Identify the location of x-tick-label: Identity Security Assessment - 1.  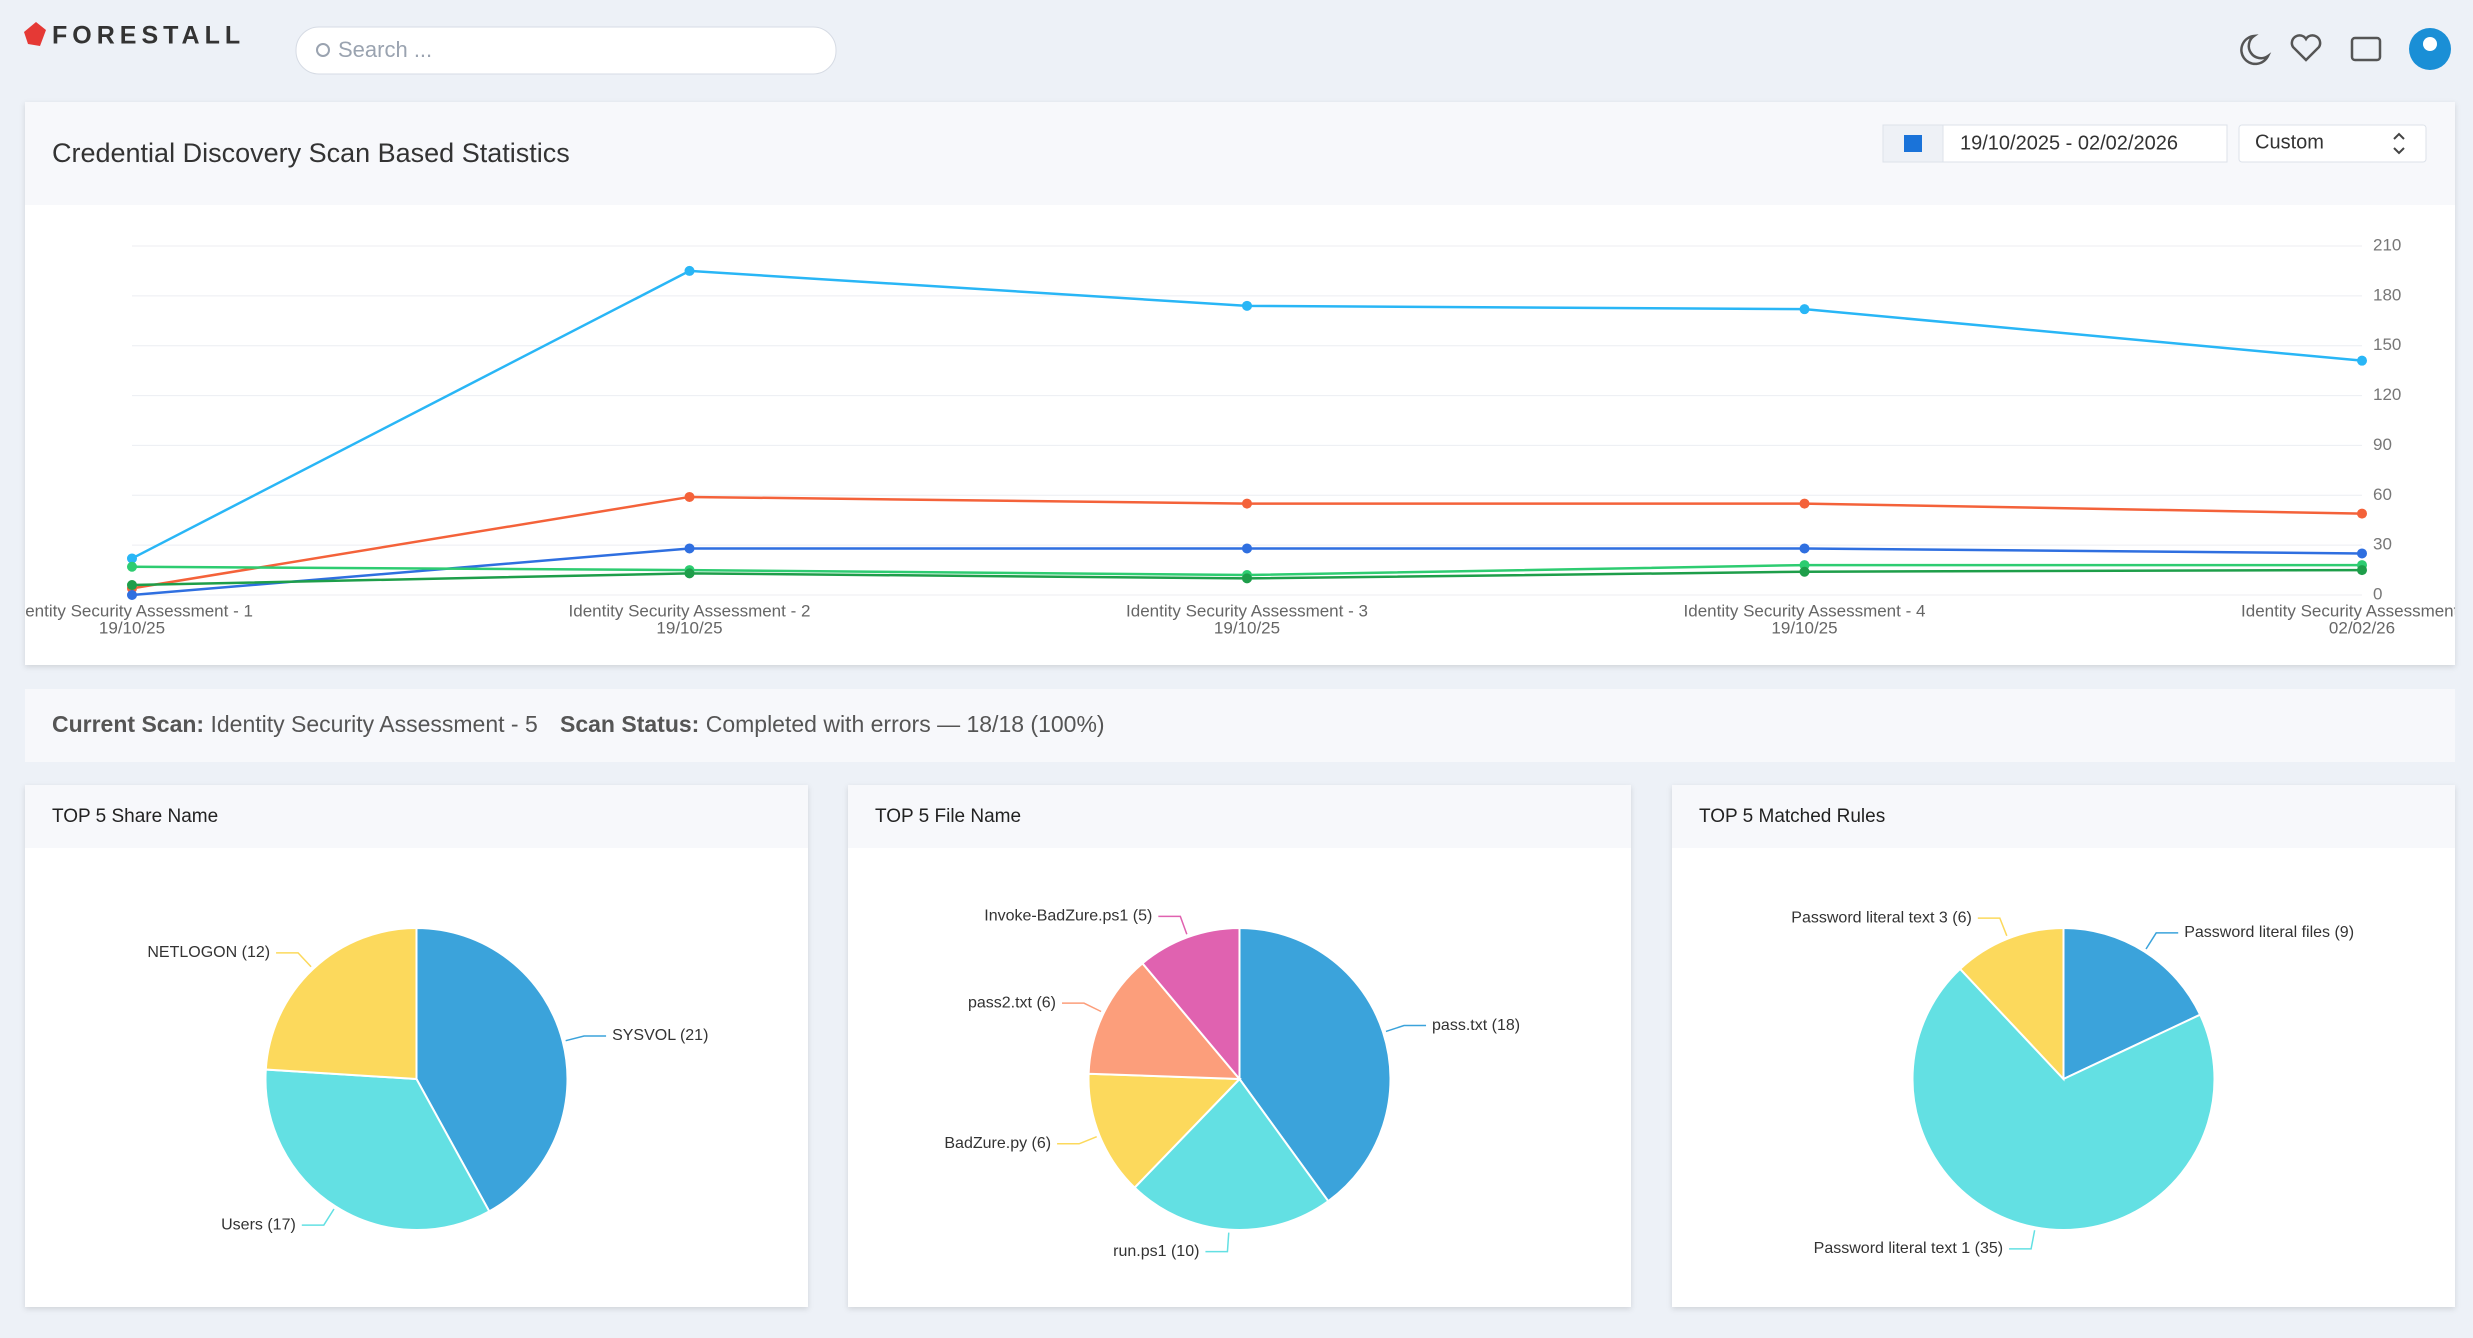
(132, 610).